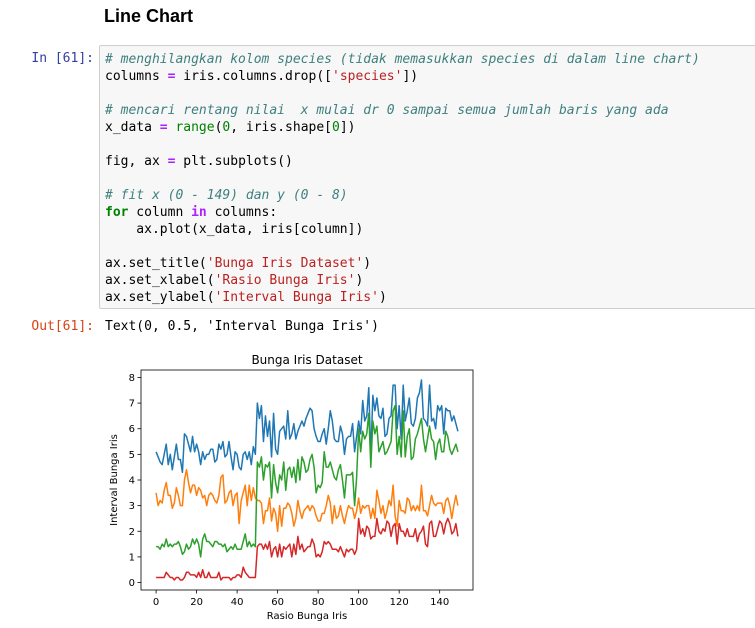 The height and width of the screenshot is (628, 755). I want to click on code-line: ax.plot(x_data, iris[column]), so click(234, 229).